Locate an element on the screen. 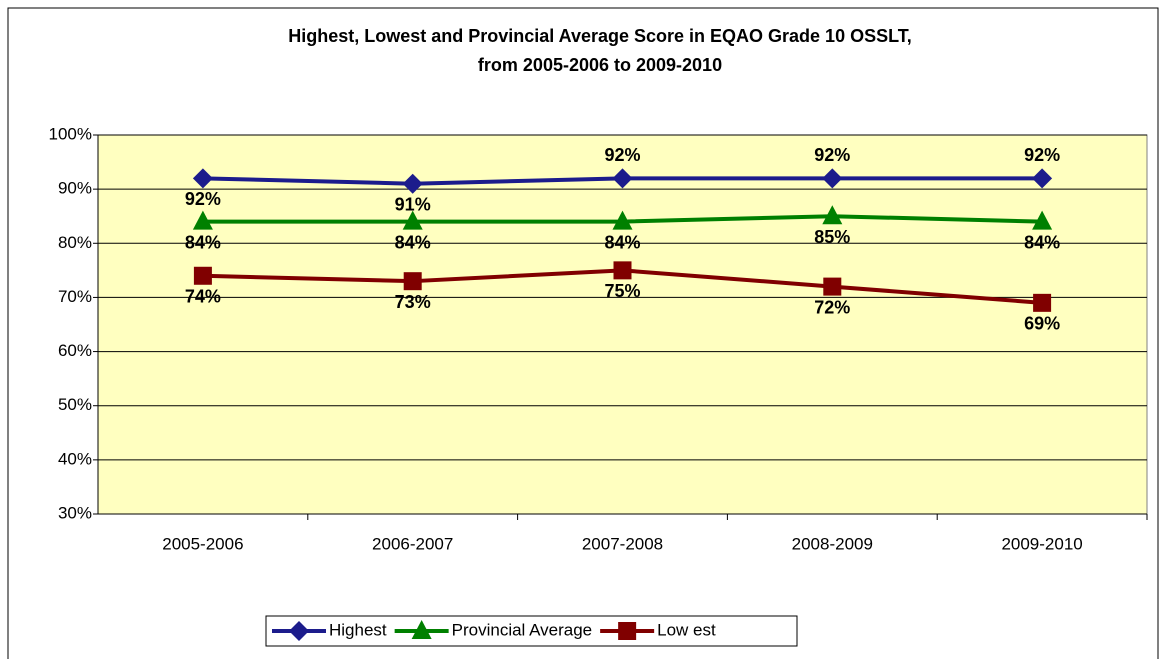 The image size is (1166, 659). data-label: 74% is located at coordinates (203, 297).